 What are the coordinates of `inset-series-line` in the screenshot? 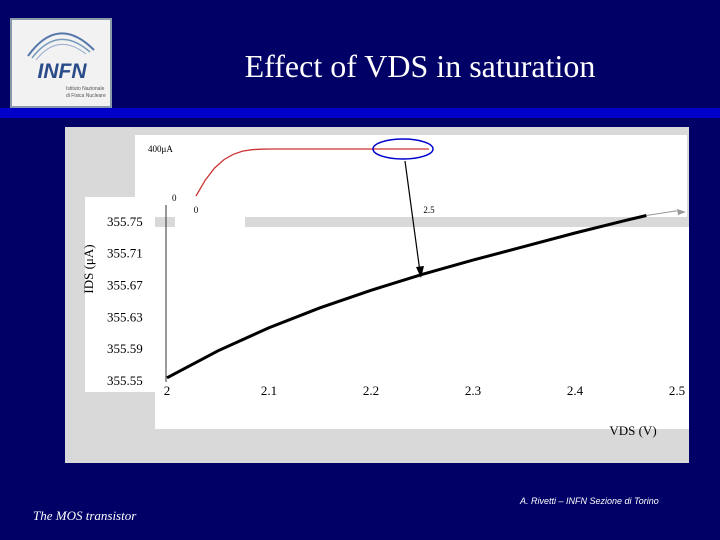 It's located at (312, 172).